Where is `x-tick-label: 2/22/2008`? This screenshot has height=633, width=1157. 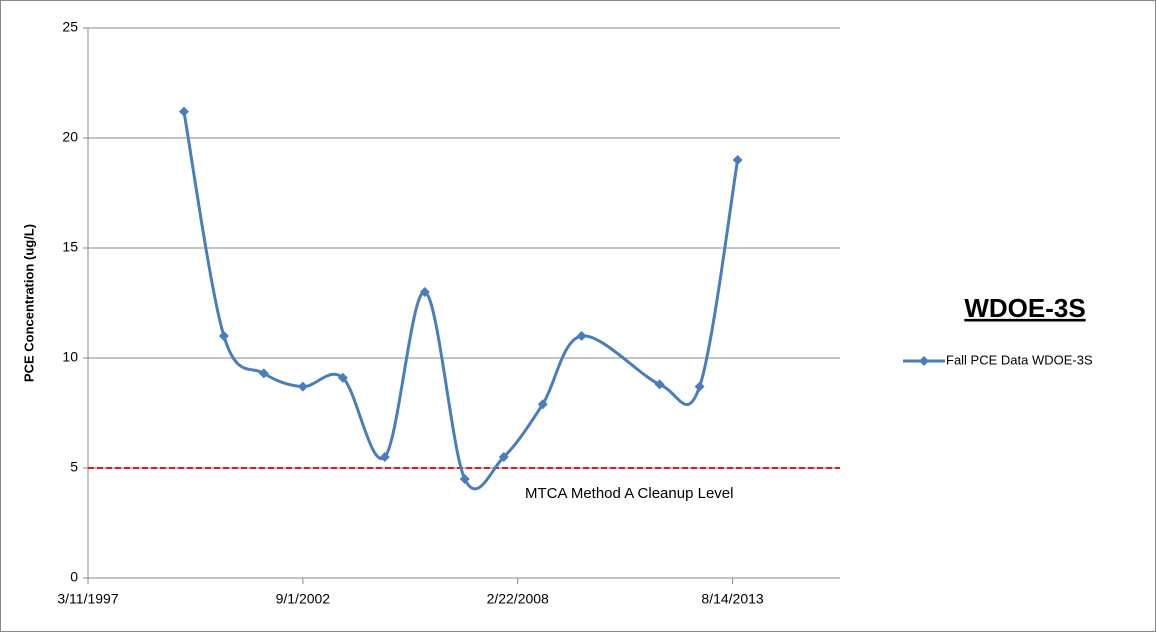
x-tick-label: 2/22/2008 is located at coordinates (518, 599).